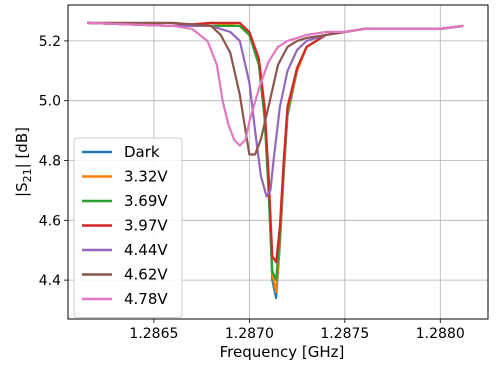  I want to click on svg-text: |S21| [dB], so click(23, 162).